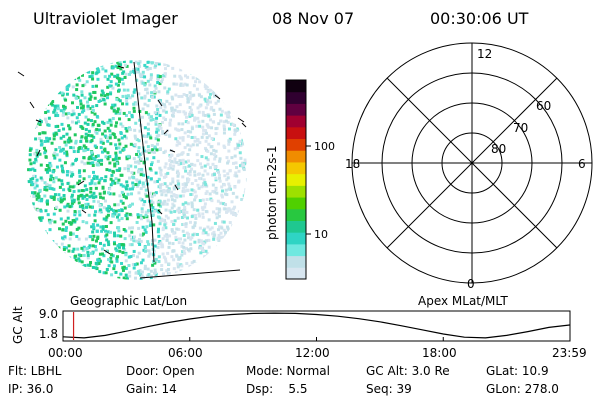 Image resolution: width=600 pixels, height=400 pixels. What do you see at coordinates (569, 353) in the screenshot?
I see `xtick-label-2359: 23:59` at bounding box center [569, 353].